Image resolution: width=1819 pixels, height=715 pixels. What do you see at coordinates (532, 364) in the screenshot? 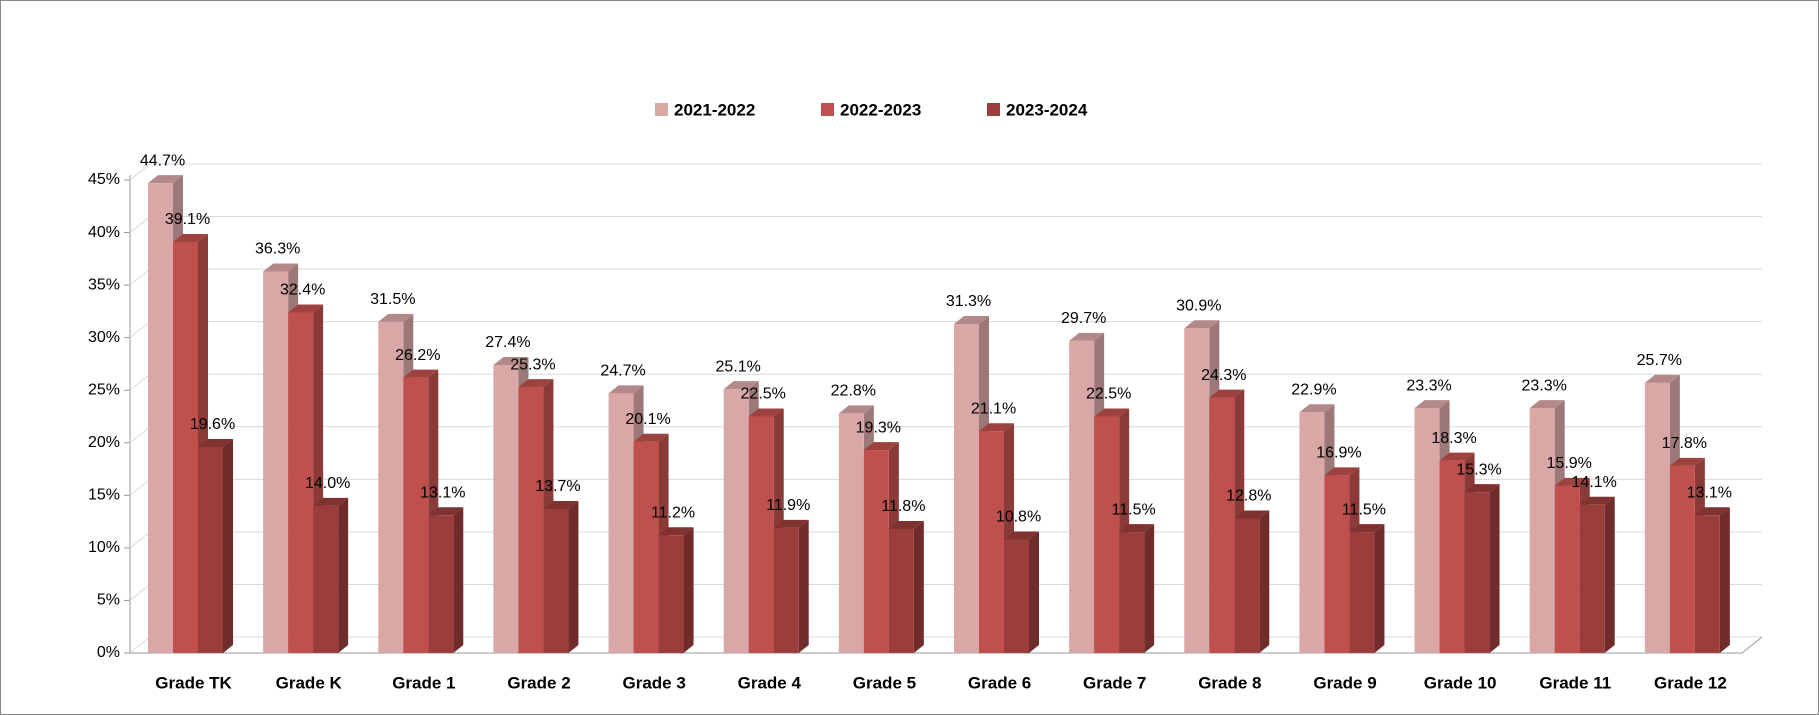
I see `value-label: 25.3%` at bounding box center [532, 364].